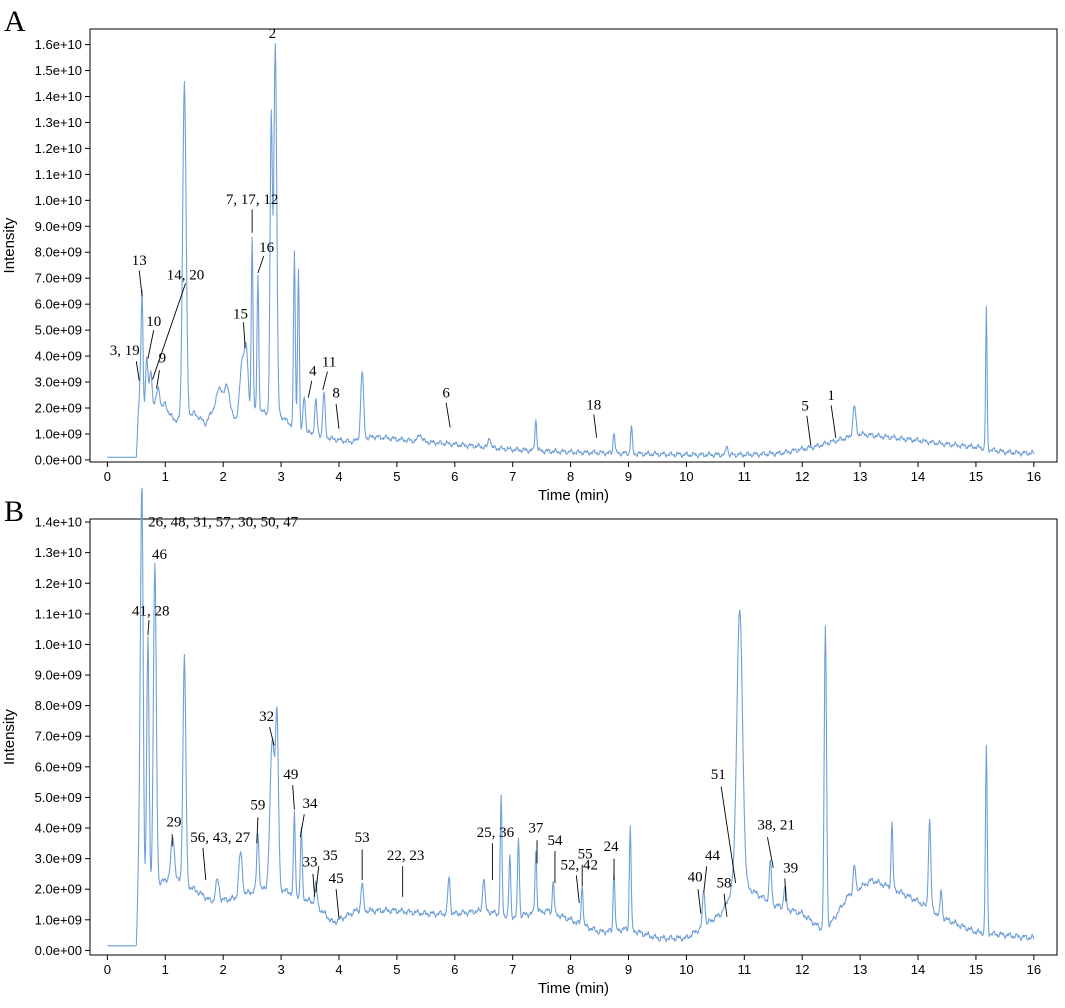 The width and height of the screenshot is (1065, 1008). What do you see at coordinates (139, 261) in the screenshot?
I see `peak-label: 13` at bounding box center [139, 261].